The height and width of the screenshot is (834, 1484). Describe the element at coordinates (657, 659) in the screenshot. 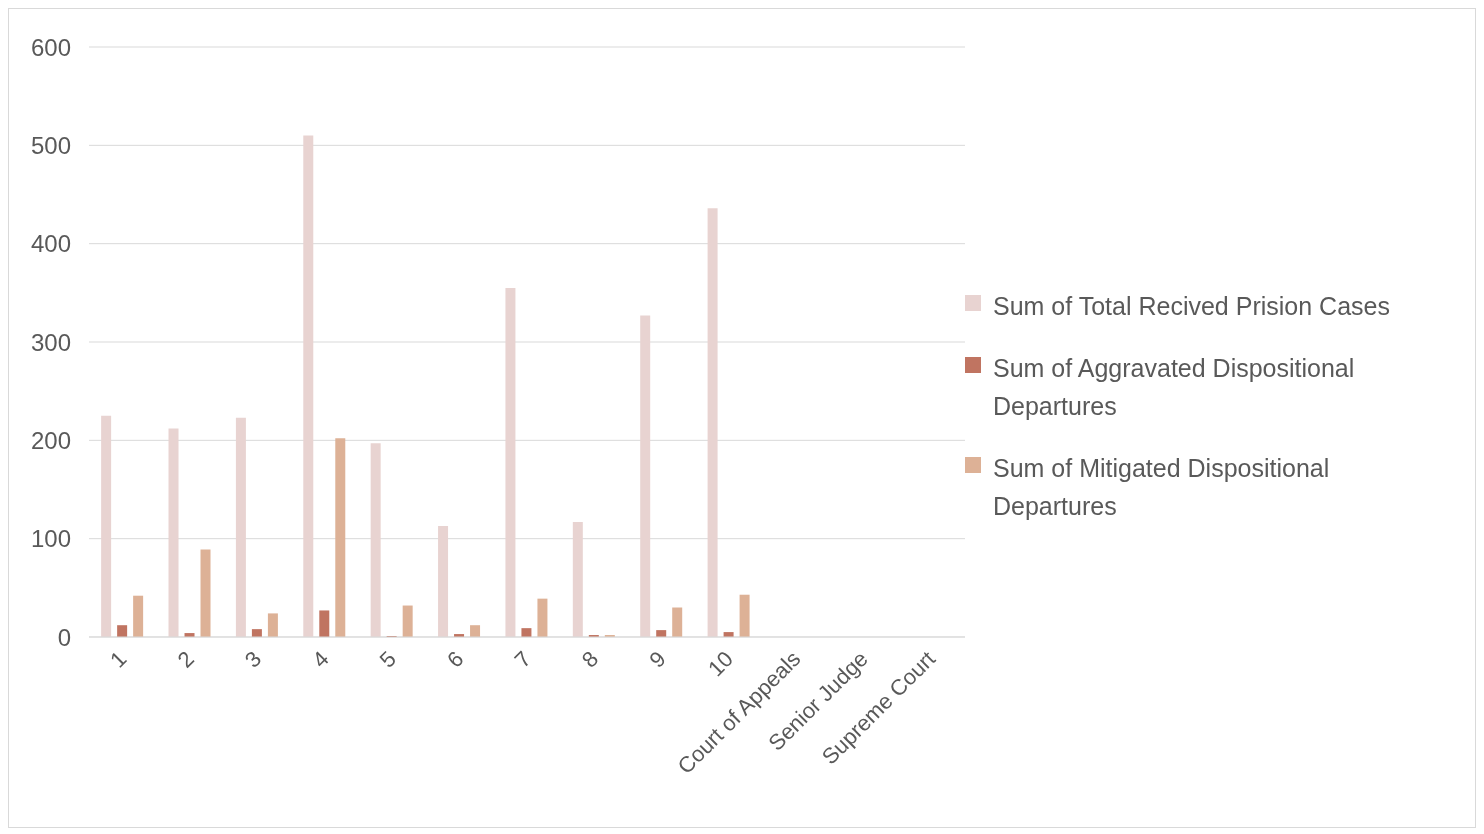

I see `x-tick-label: 9` at that location.